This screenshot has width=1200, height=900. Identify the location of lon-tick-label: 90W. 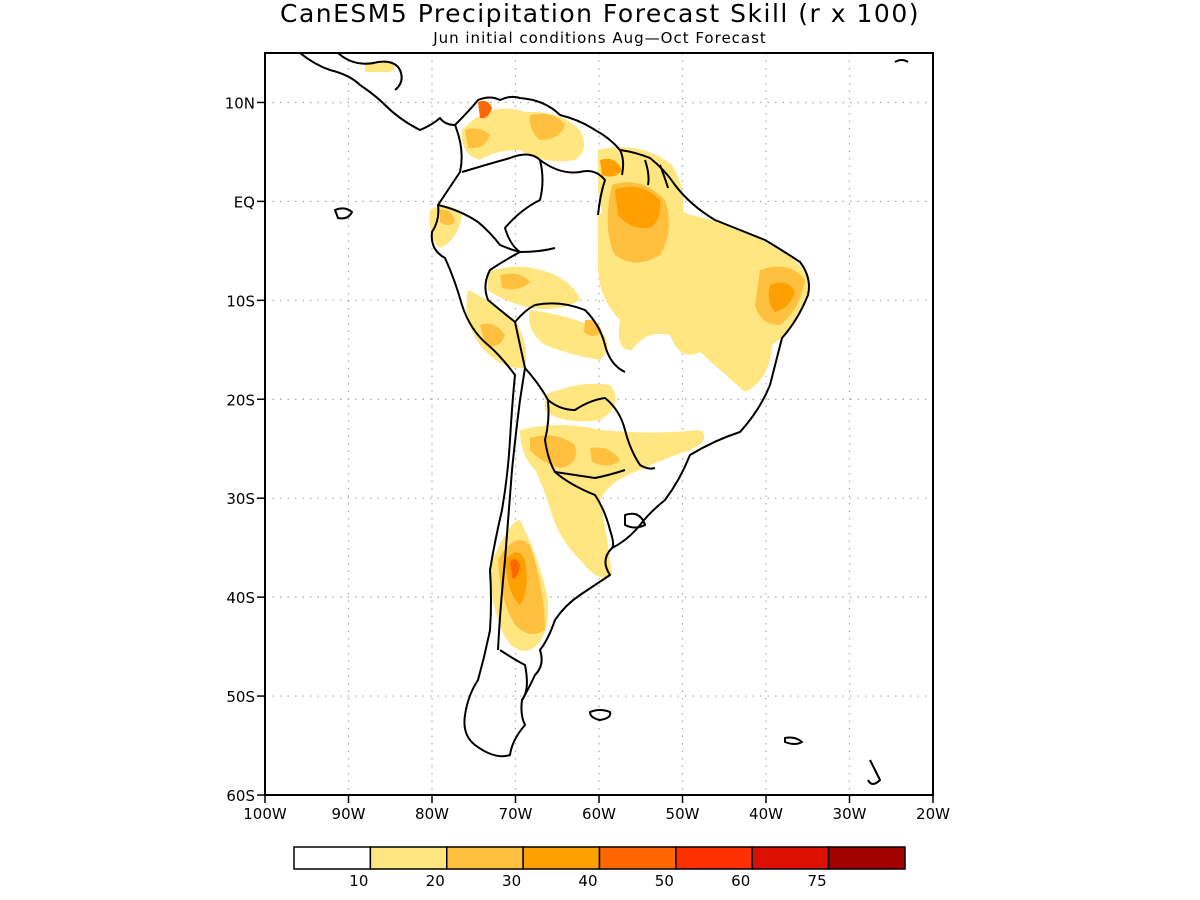
(349, 814).